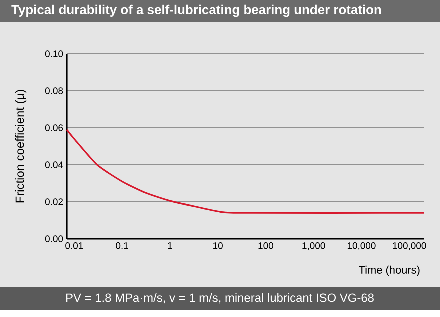 This screenshot has height=317, width=440. I want to click on x-tick-label: 100, so click(266, 246).